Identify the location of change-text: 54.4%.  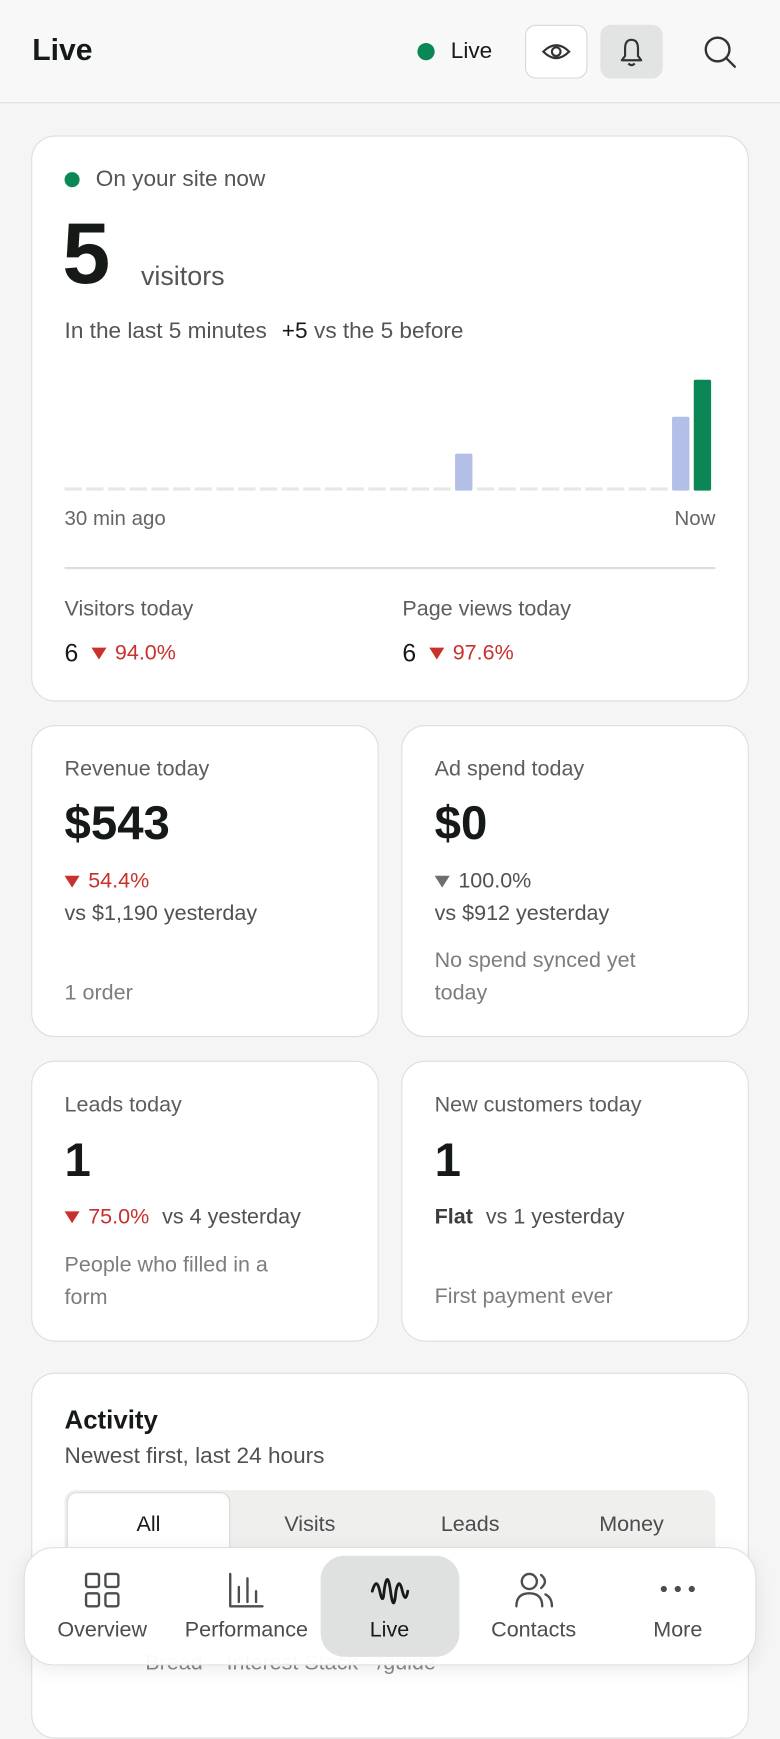
(119, 881).